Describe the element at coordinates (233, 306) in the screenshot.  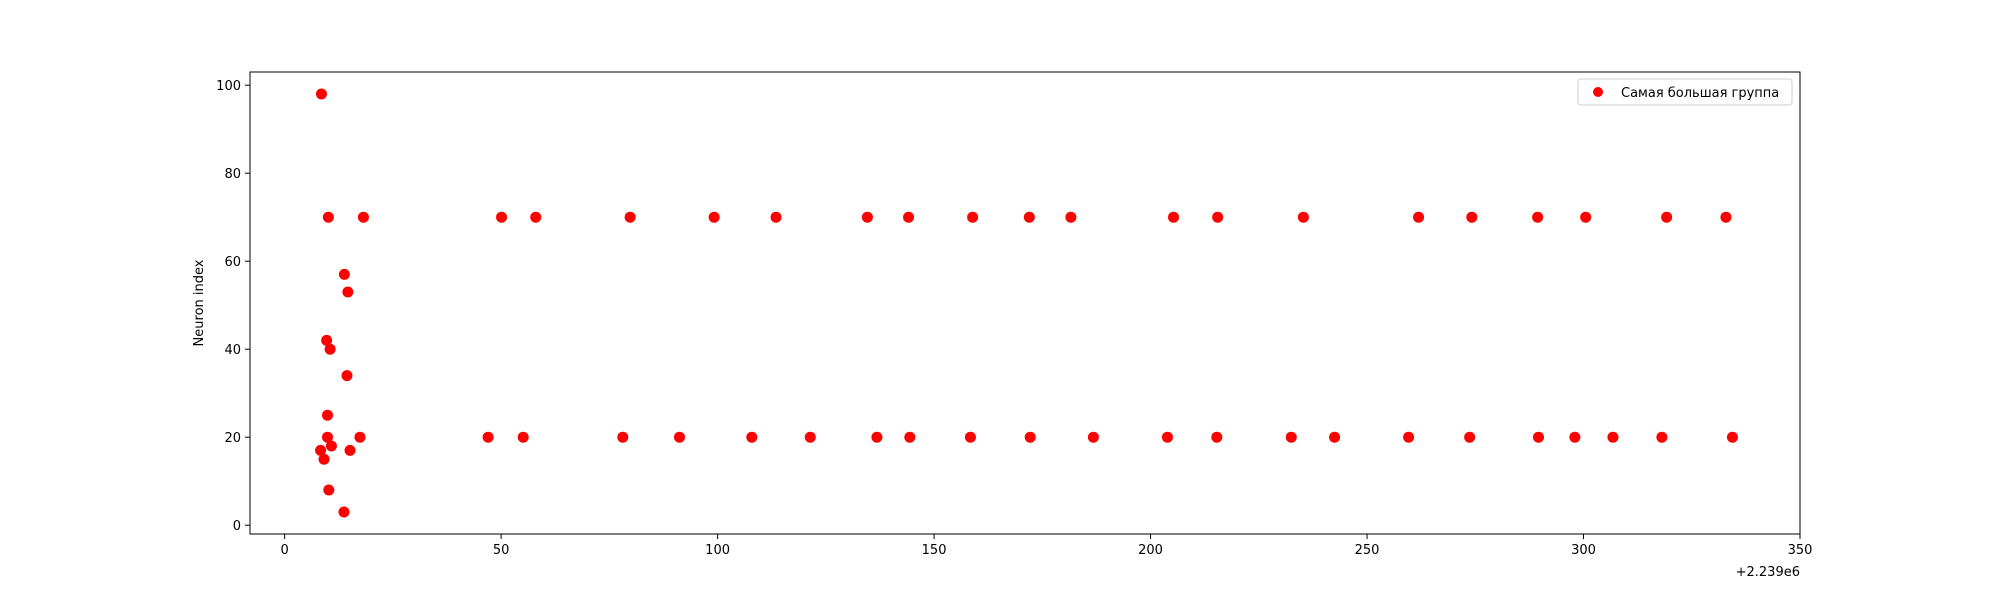
I see `y-axis-ticks: 0 20 40 60 80 100` at that location.